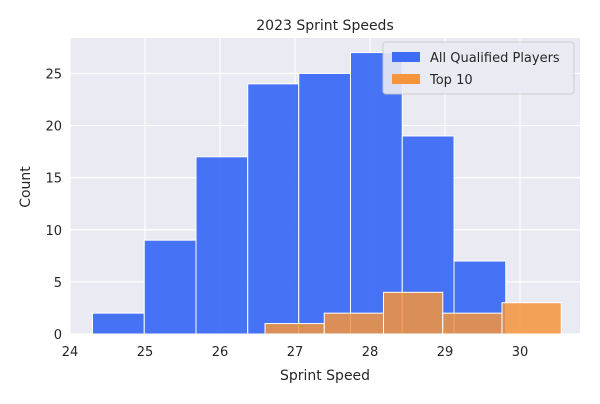 The image size is (600, 404). Describe the element at coordinates (58, 335) in the screenshot. I see `y-tick-label: 0` at that location.